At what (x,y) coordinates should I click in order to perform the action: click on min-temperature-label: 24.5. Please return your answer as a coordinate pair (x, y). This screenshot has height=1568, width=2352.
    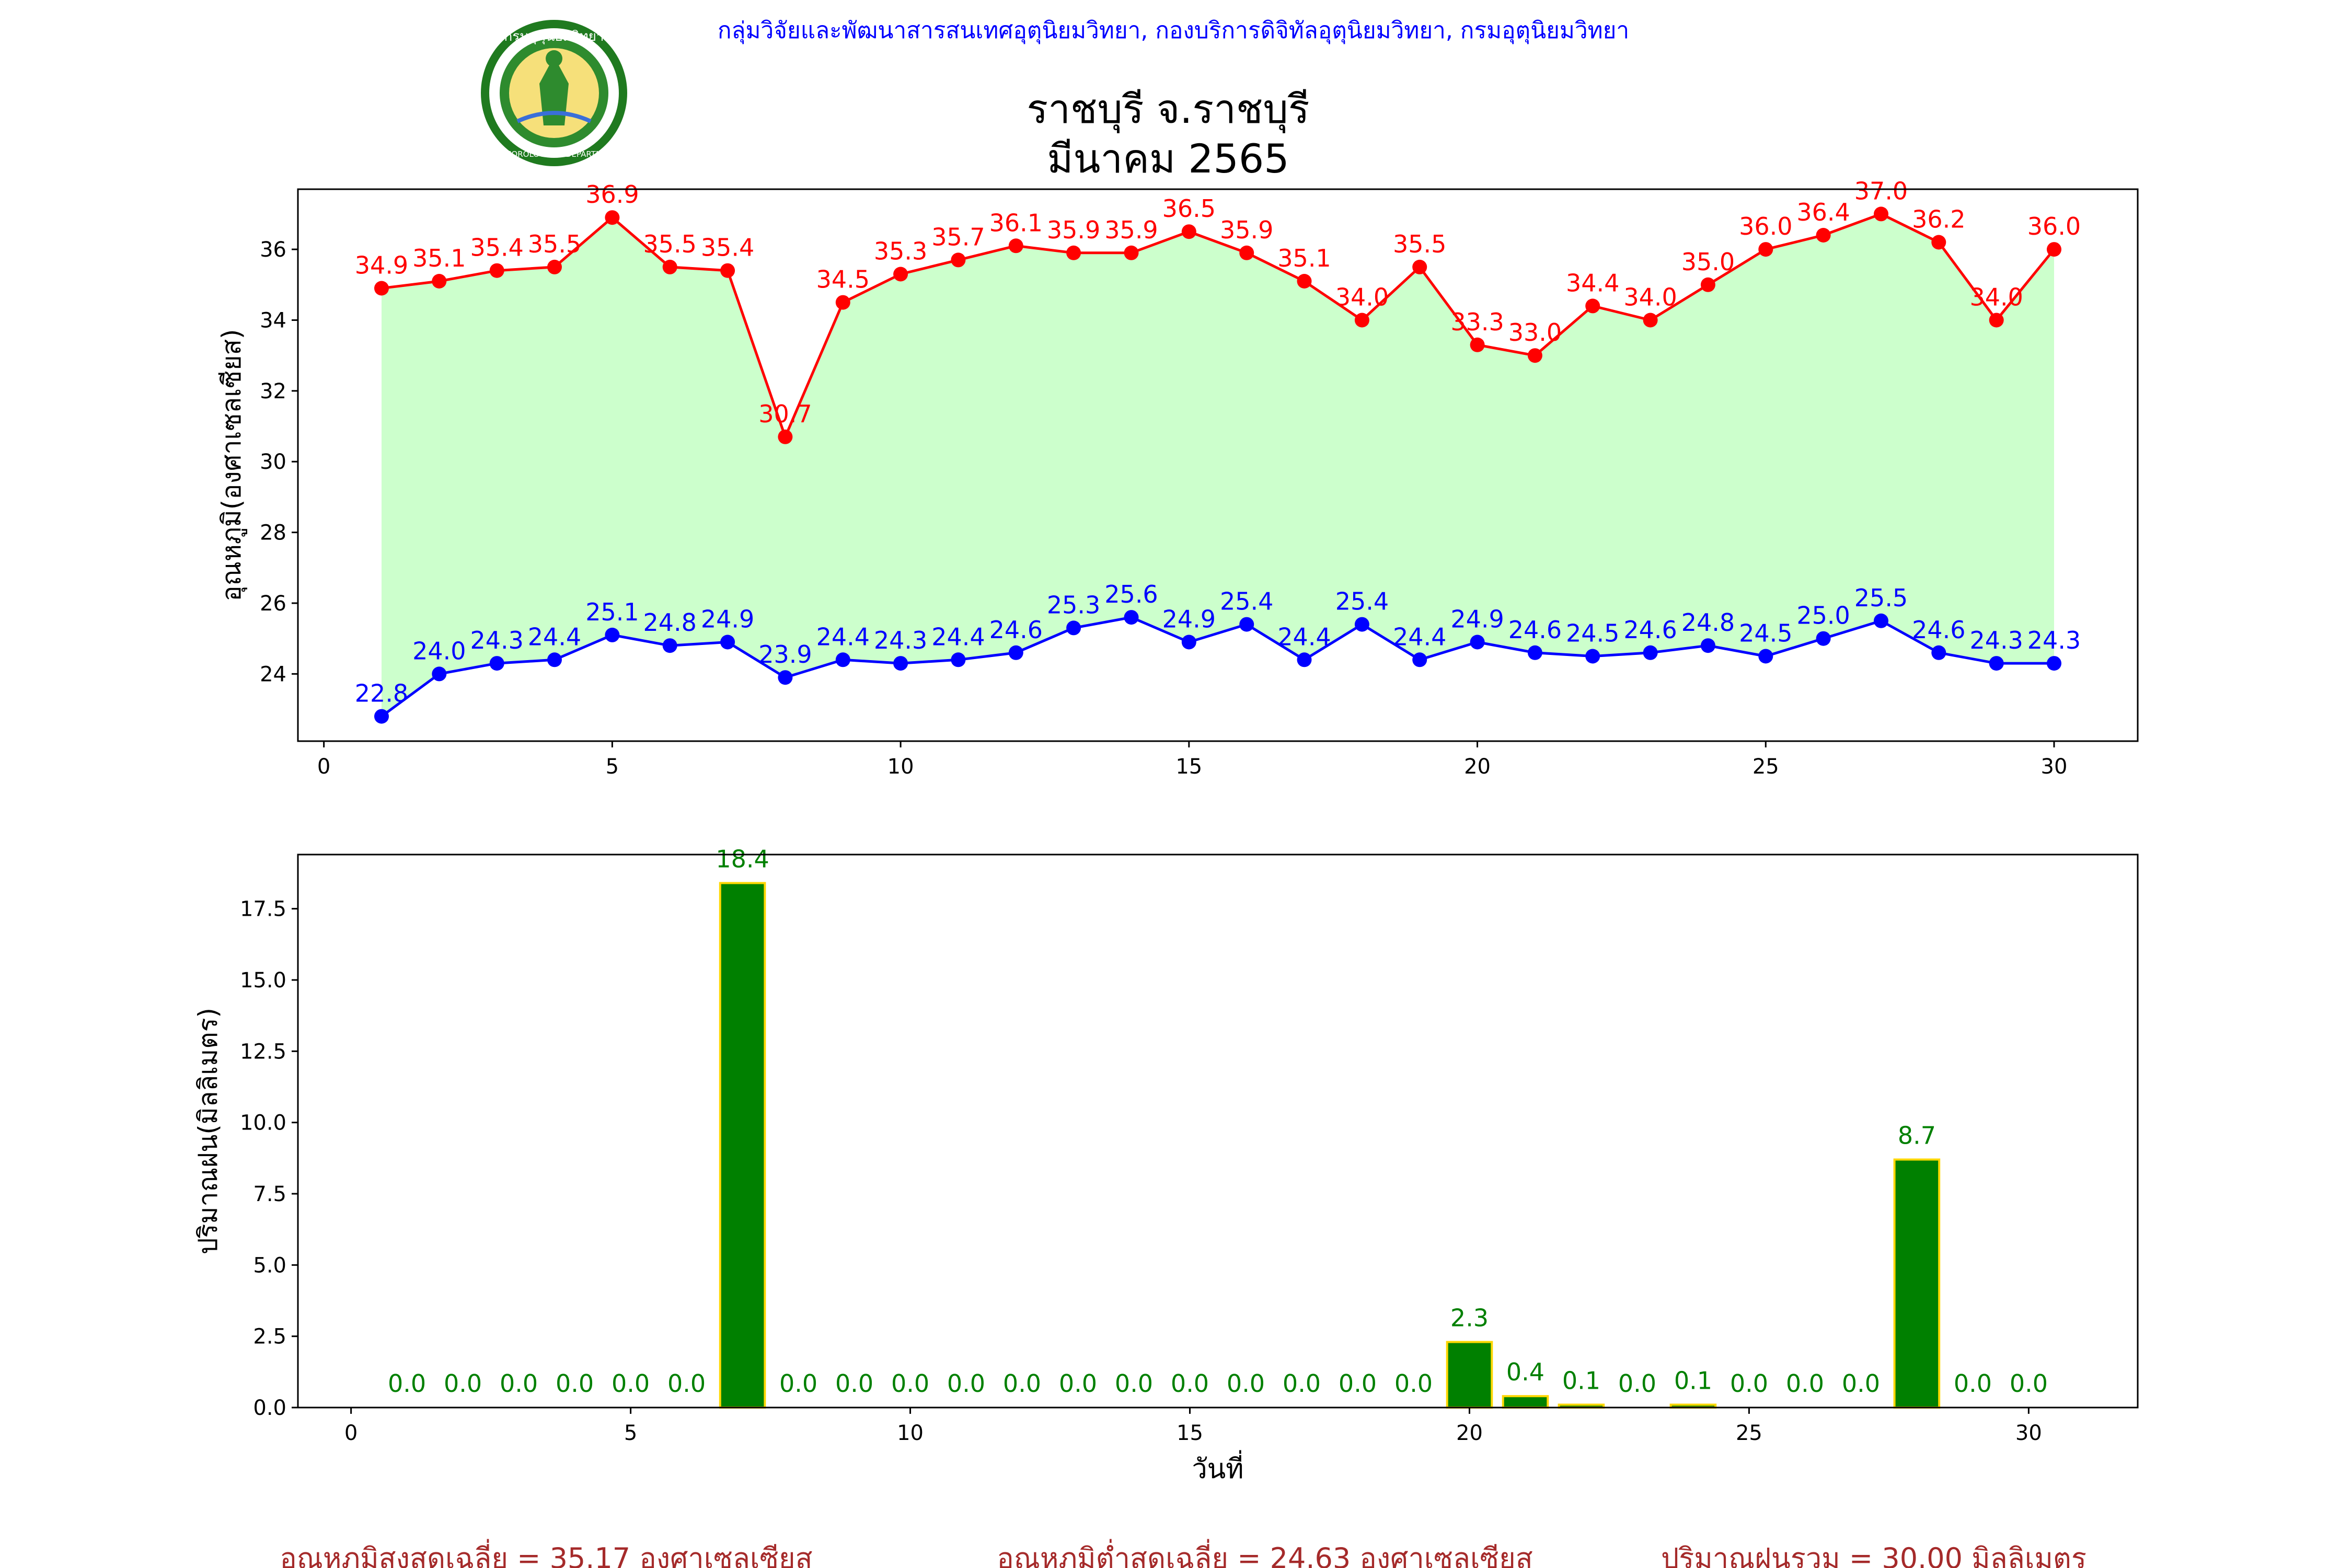
    Looking at the image, I should click on (1592, 633).